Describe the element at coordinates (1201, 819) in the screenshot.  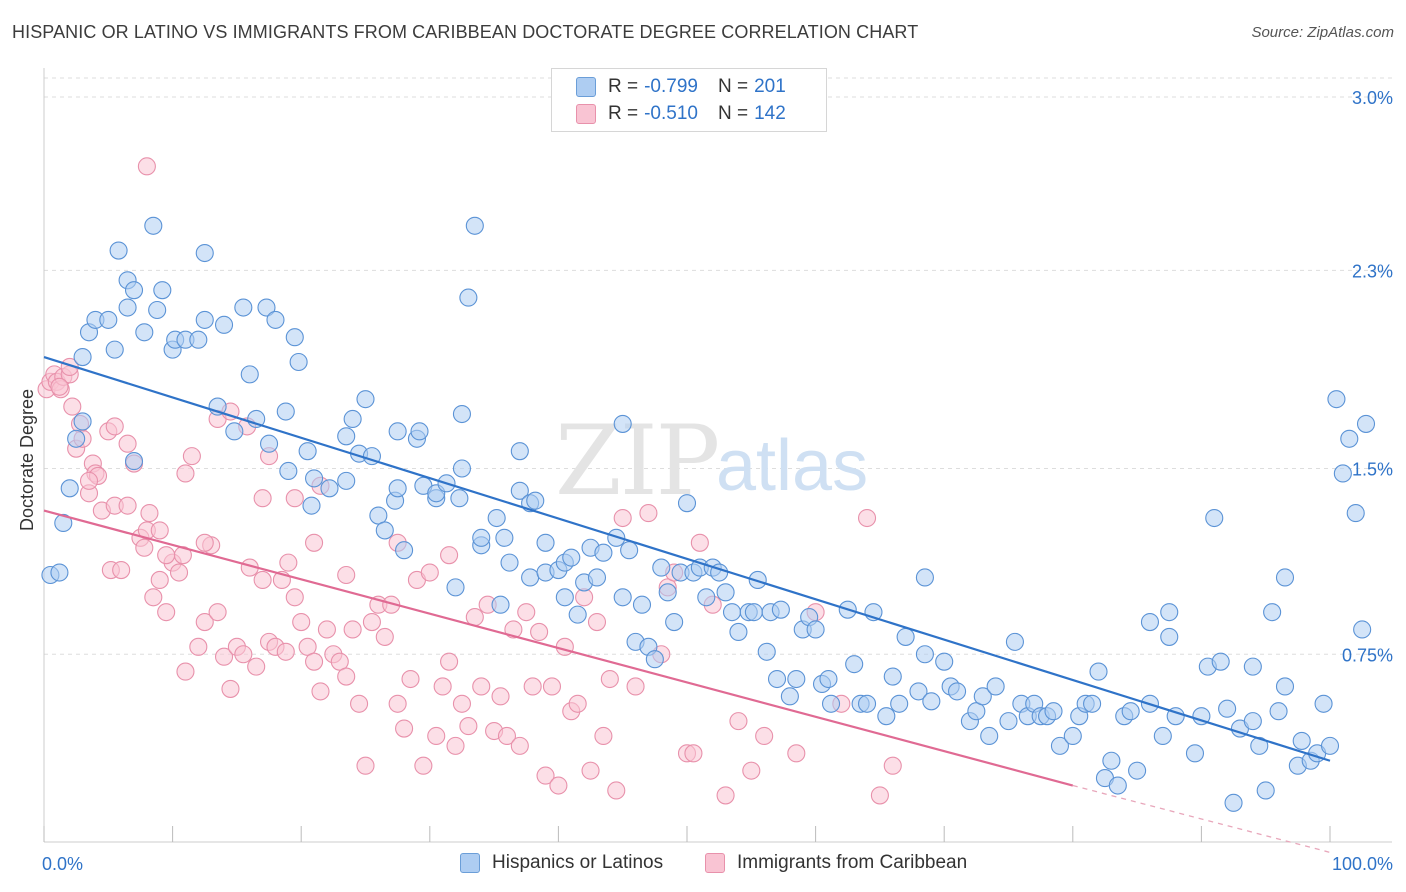
I see `trend-line-caribbean-extension` at that location.